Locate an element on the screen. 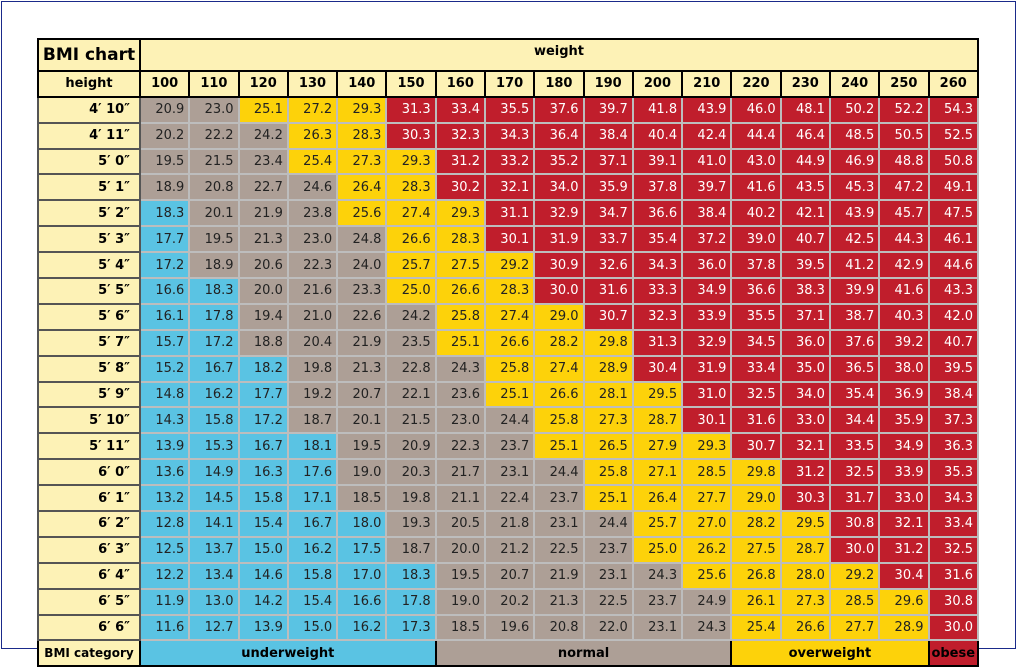 The width and height of the screenshot is (1019, 667). bmi-value-cell: 12.8 is located at coordinates (164, 524).